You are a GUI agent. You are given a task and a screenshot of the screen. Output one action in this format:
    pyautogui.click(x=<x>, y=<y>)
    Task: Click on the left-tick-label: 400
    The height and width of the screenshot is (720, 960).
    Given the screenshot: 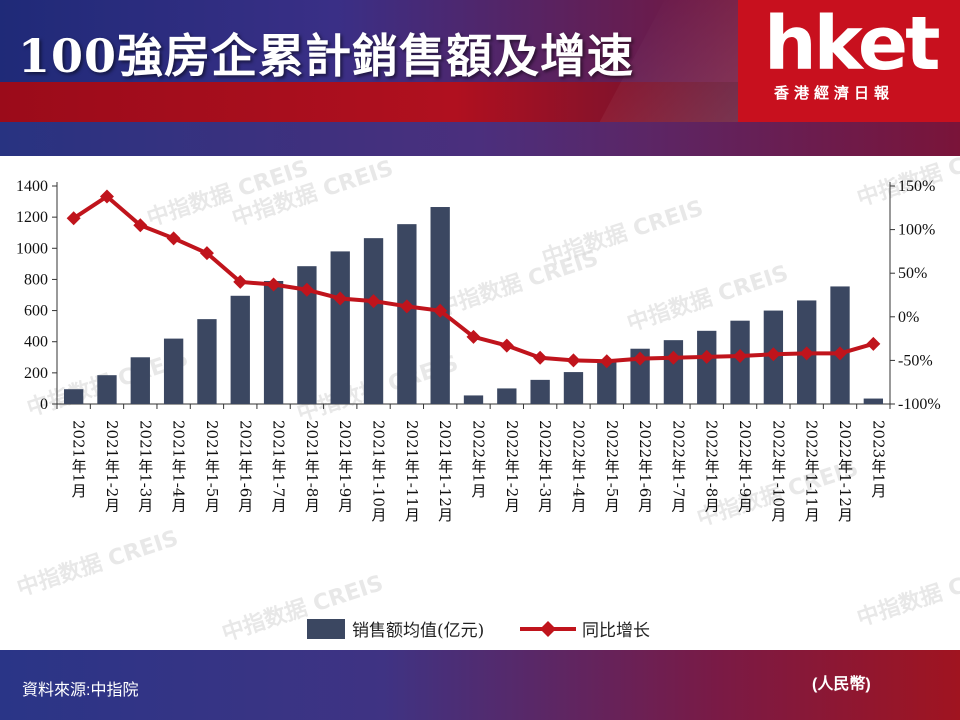 What is the action you would take?
    pyautogui.click(x=36, y=342)
    